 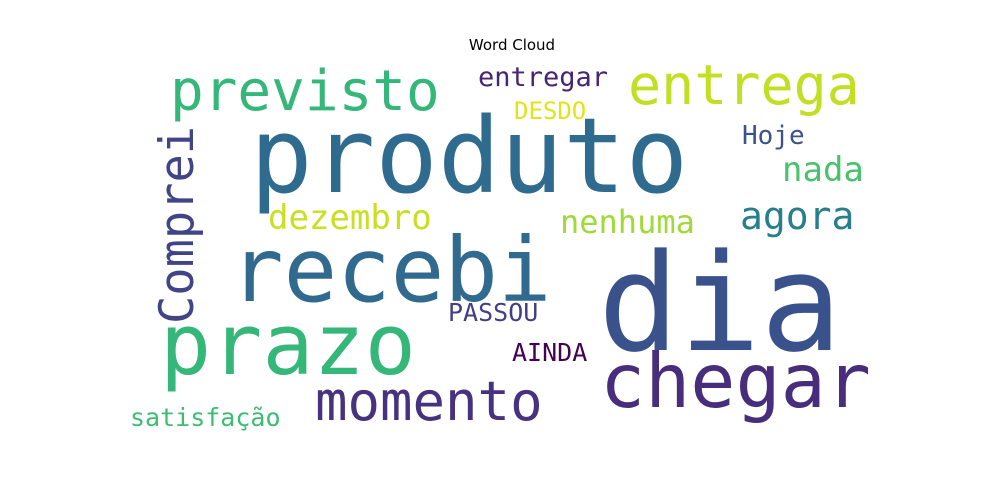 I want to click on word-prazo: prazo, so click(x=288, y=345).